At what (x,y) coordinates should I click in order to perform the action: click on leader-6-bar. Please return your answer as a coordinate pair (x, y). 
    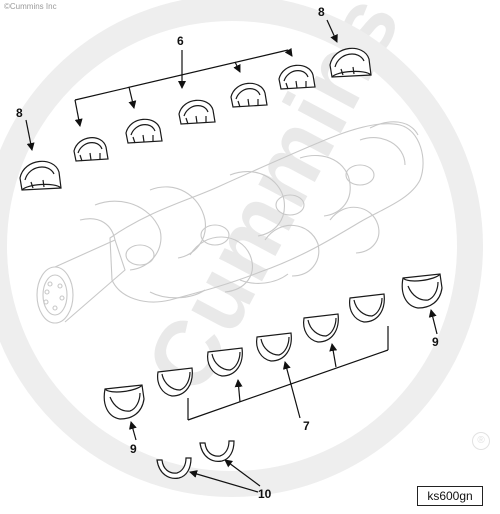
    Looking at the image, I should click on (181, 75).